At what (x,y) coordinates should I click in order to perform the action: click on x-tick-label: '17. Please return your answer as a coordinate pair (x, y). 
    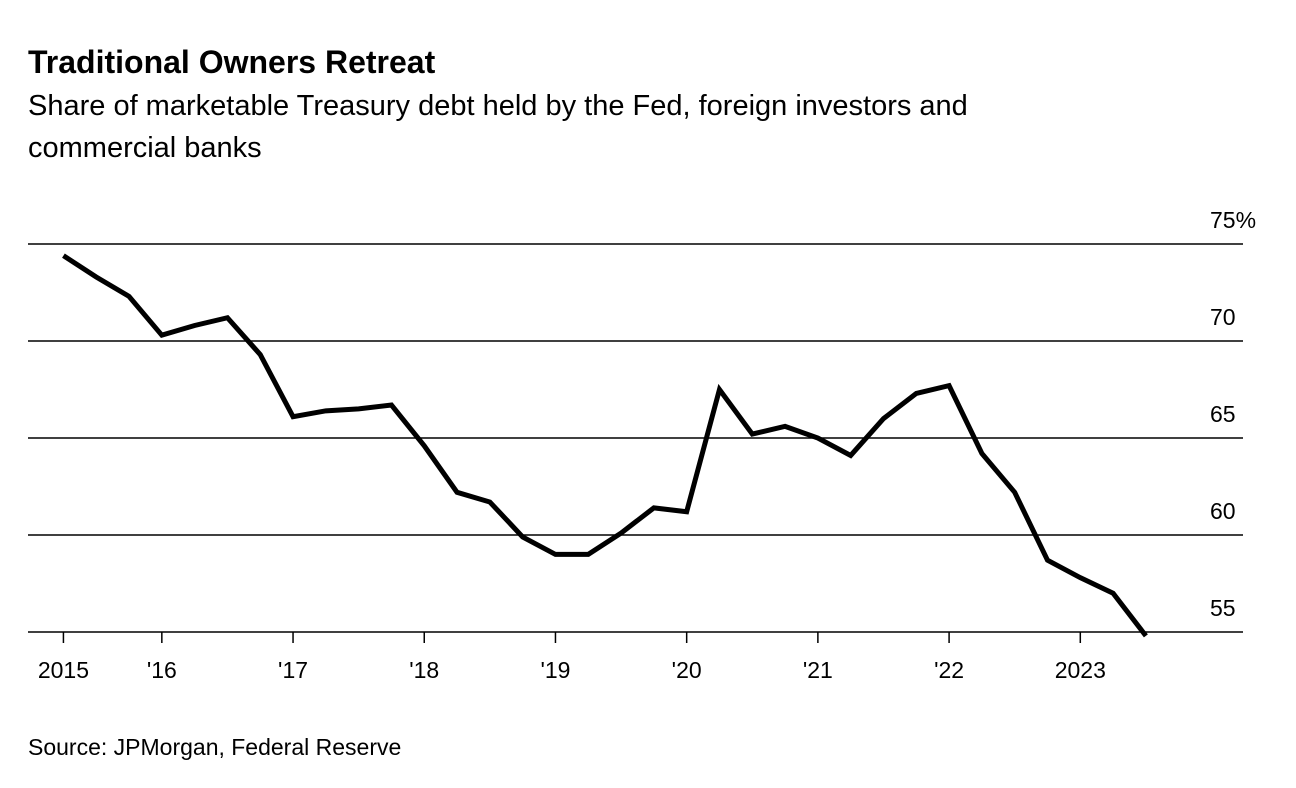
    Looking at the image, I should click on (293, 670).